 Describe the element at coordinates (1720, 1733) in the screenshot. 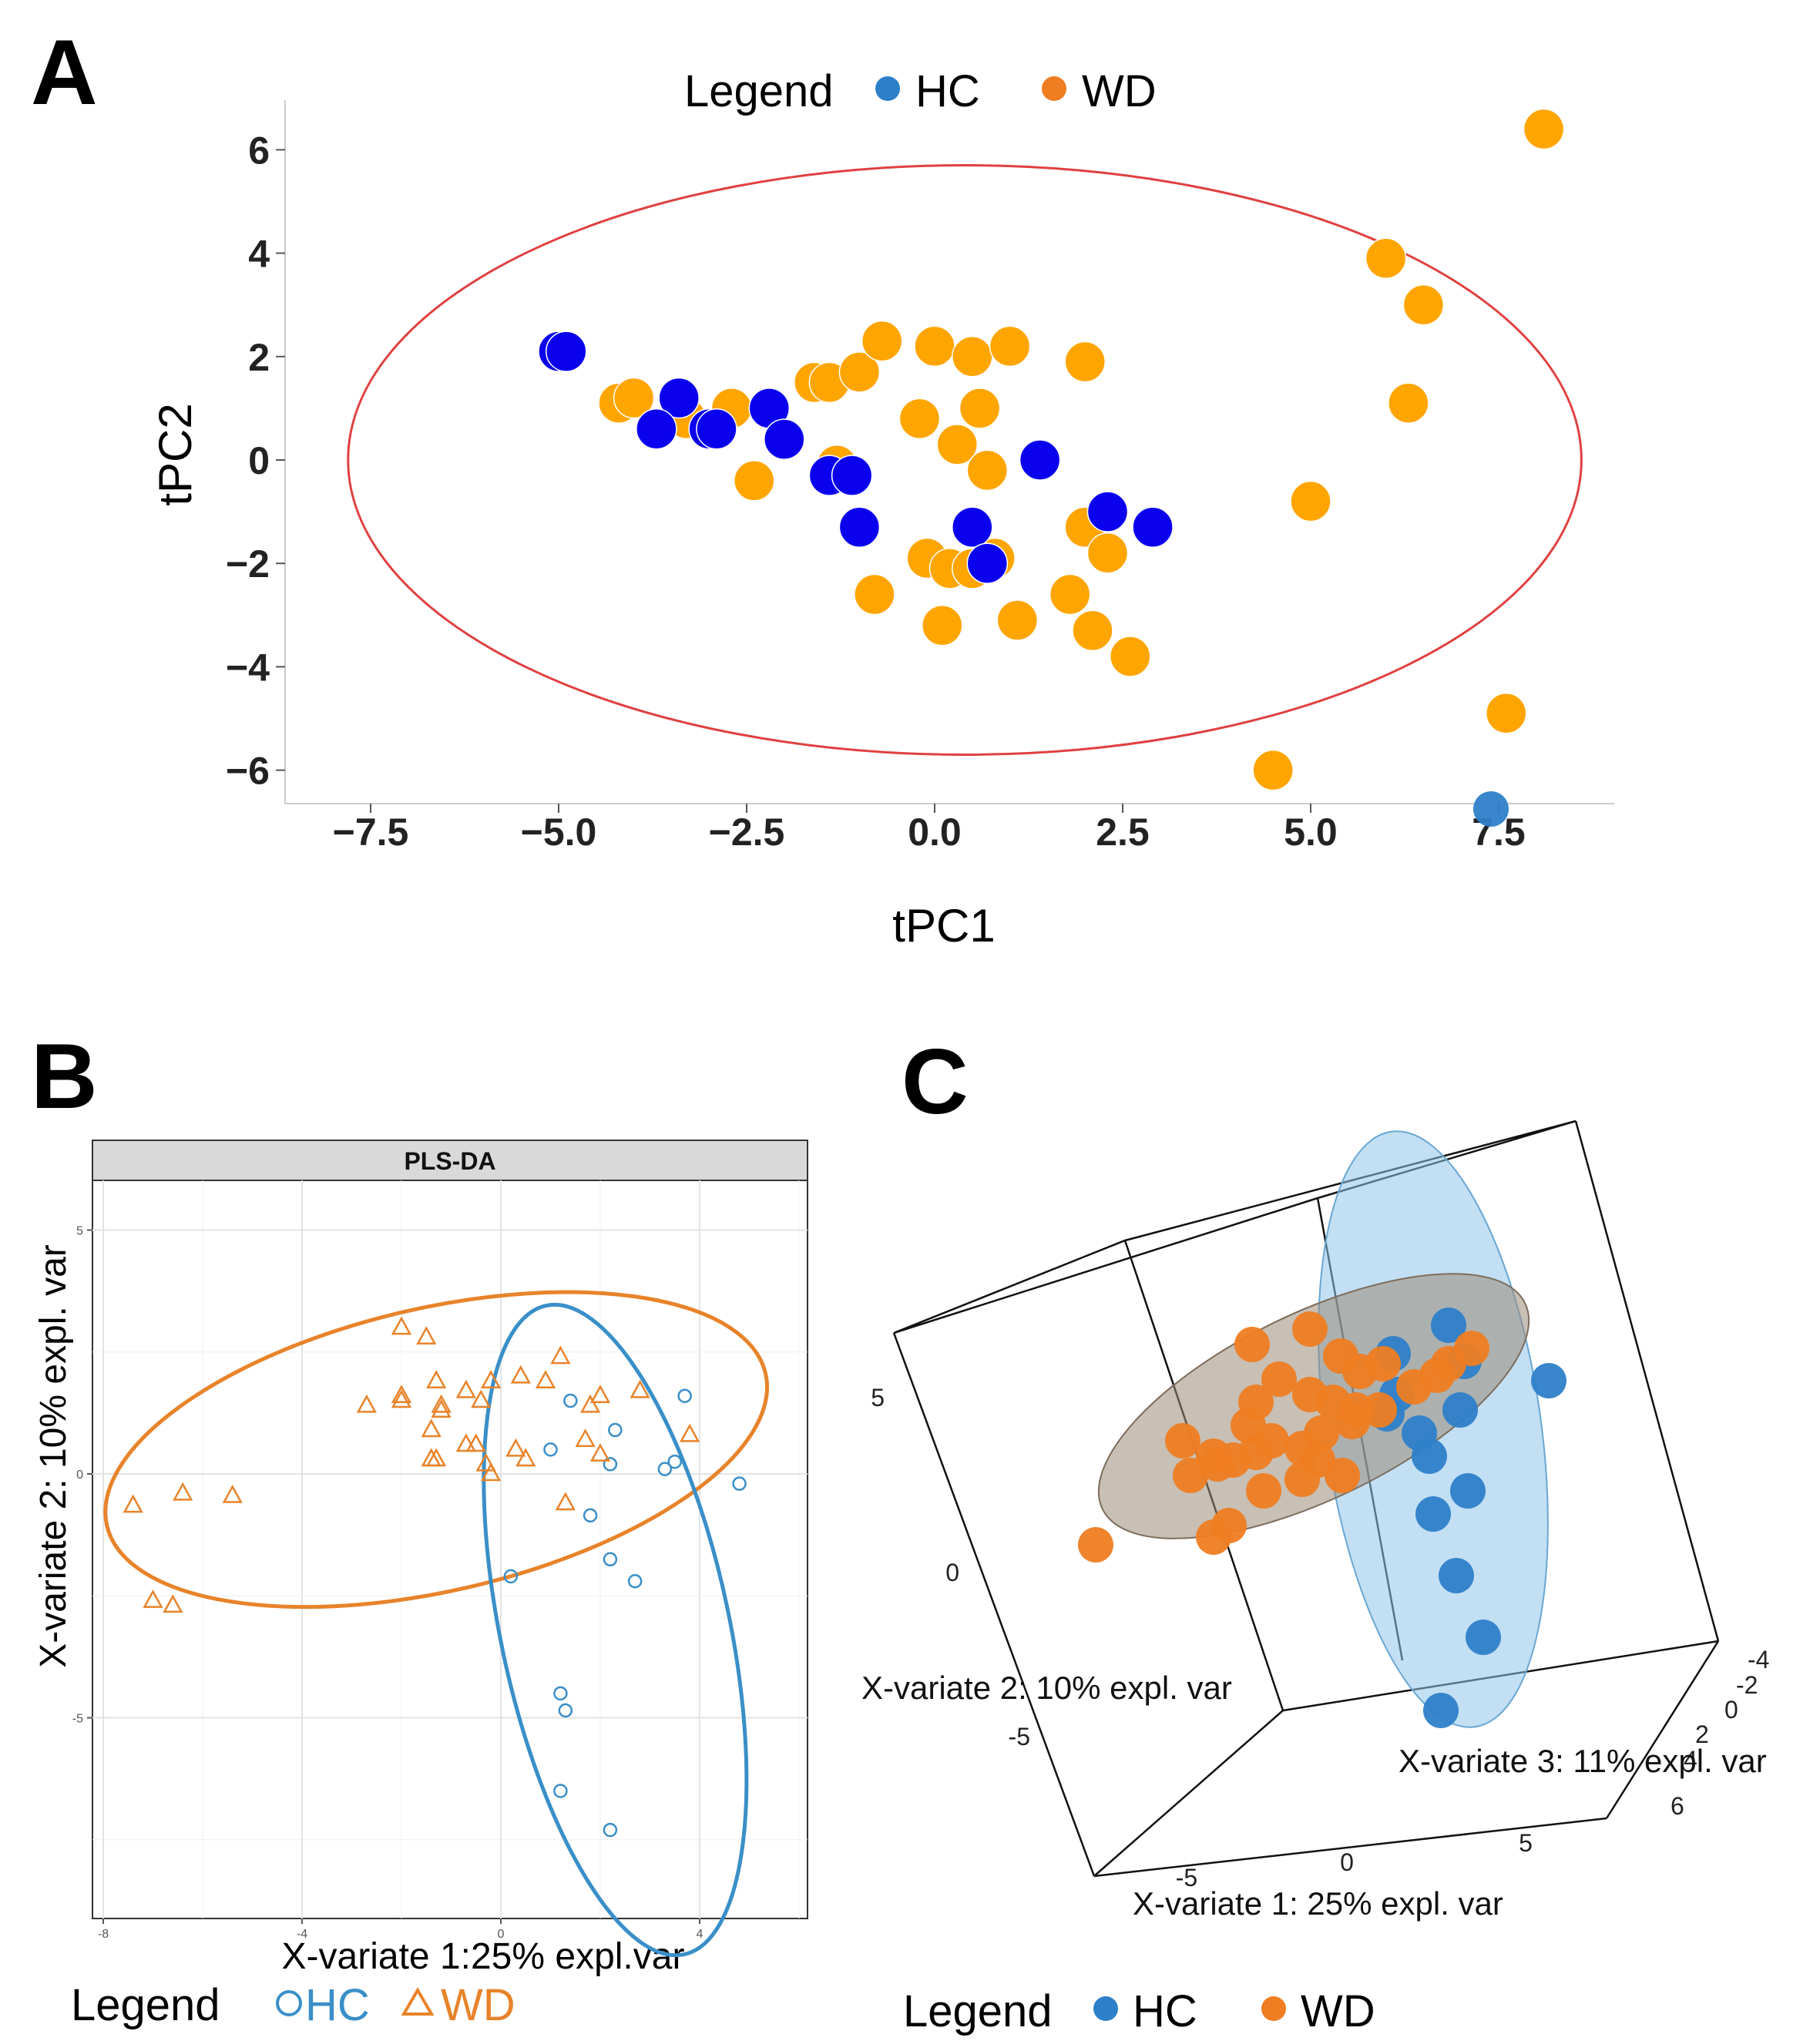

I see `panel-c-z-ticks: -4 -2 0 2 4 6` at that location.